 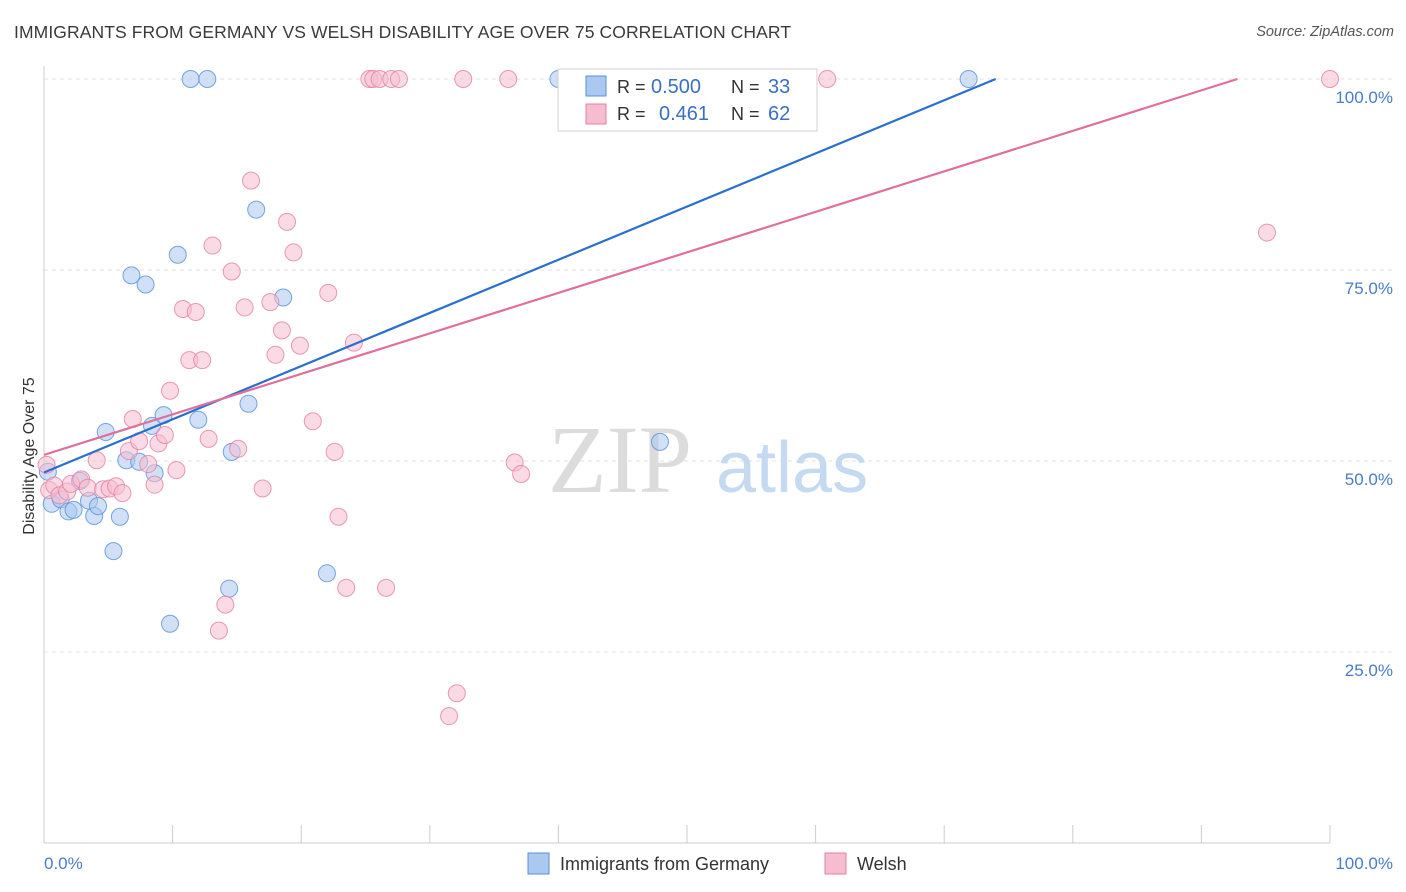 I want to click on watermark-atlas: atlas, so click(x=792, y=468).